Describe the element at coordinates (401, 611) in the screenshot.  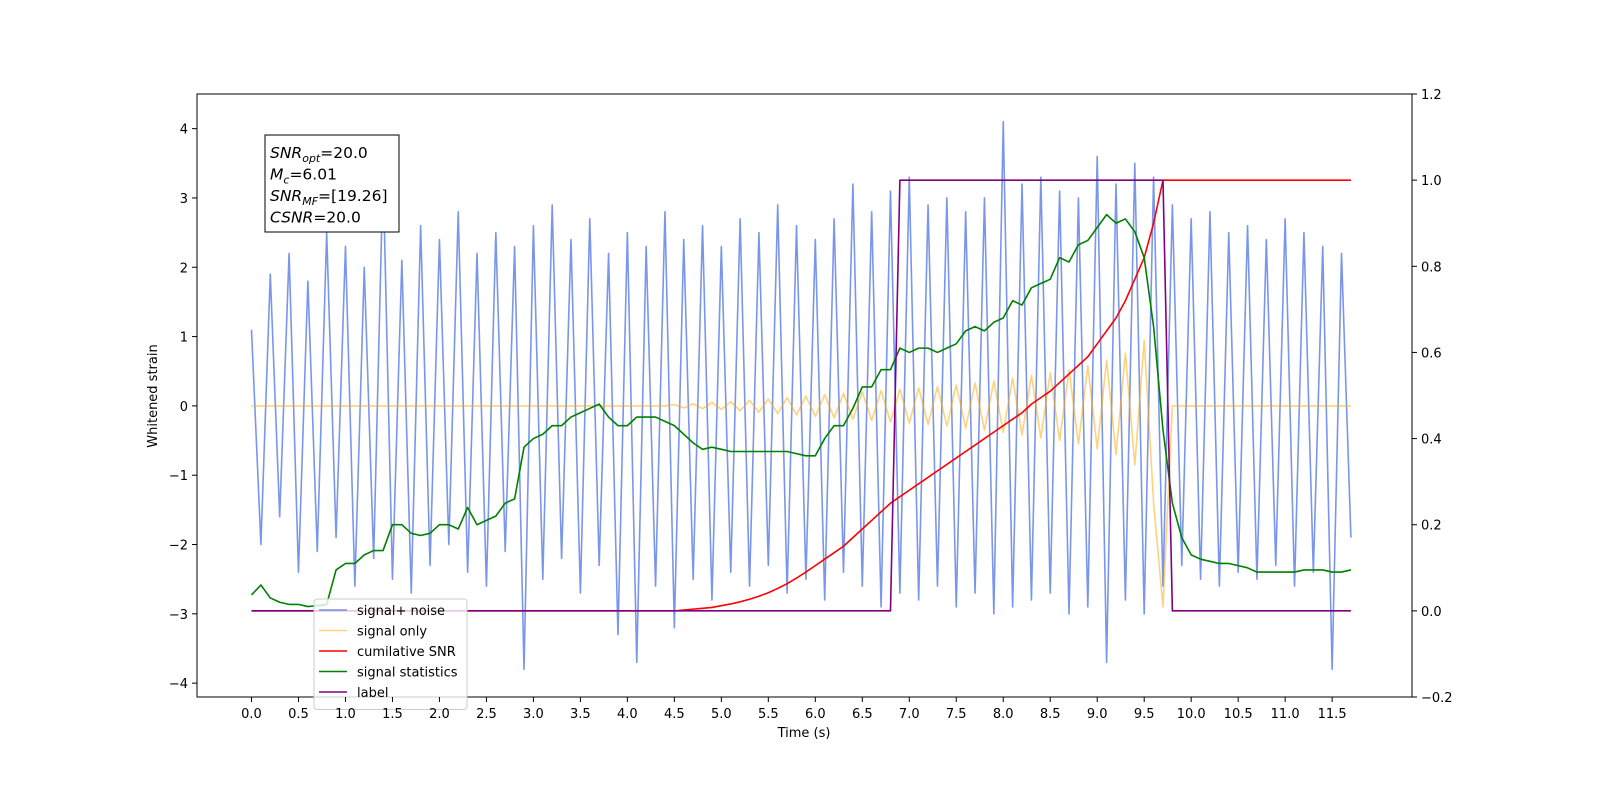
I see `legend-label: signal+ noise` at that location.